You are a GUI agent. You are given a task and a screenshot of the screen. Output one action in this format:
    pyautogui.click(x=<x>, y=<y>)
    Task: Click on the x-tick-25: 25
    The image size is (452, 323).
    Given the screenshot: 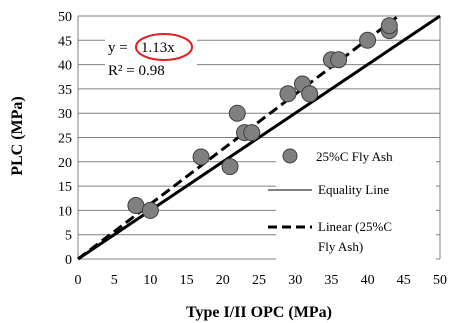 What is the action you would take?
    pyautogui.click(x=259, y=280)
    